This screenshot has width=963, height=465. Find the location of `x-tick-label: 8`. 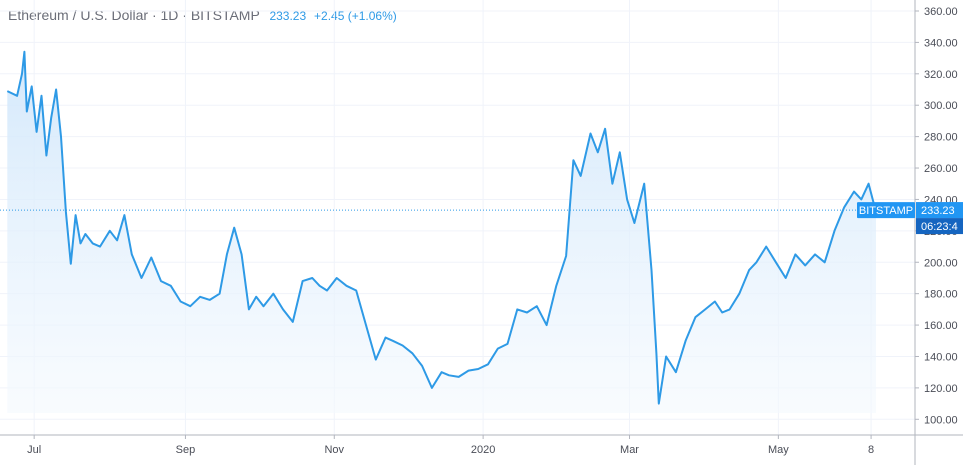

x-tick-label: 8 is located at coordinates (871, 450).